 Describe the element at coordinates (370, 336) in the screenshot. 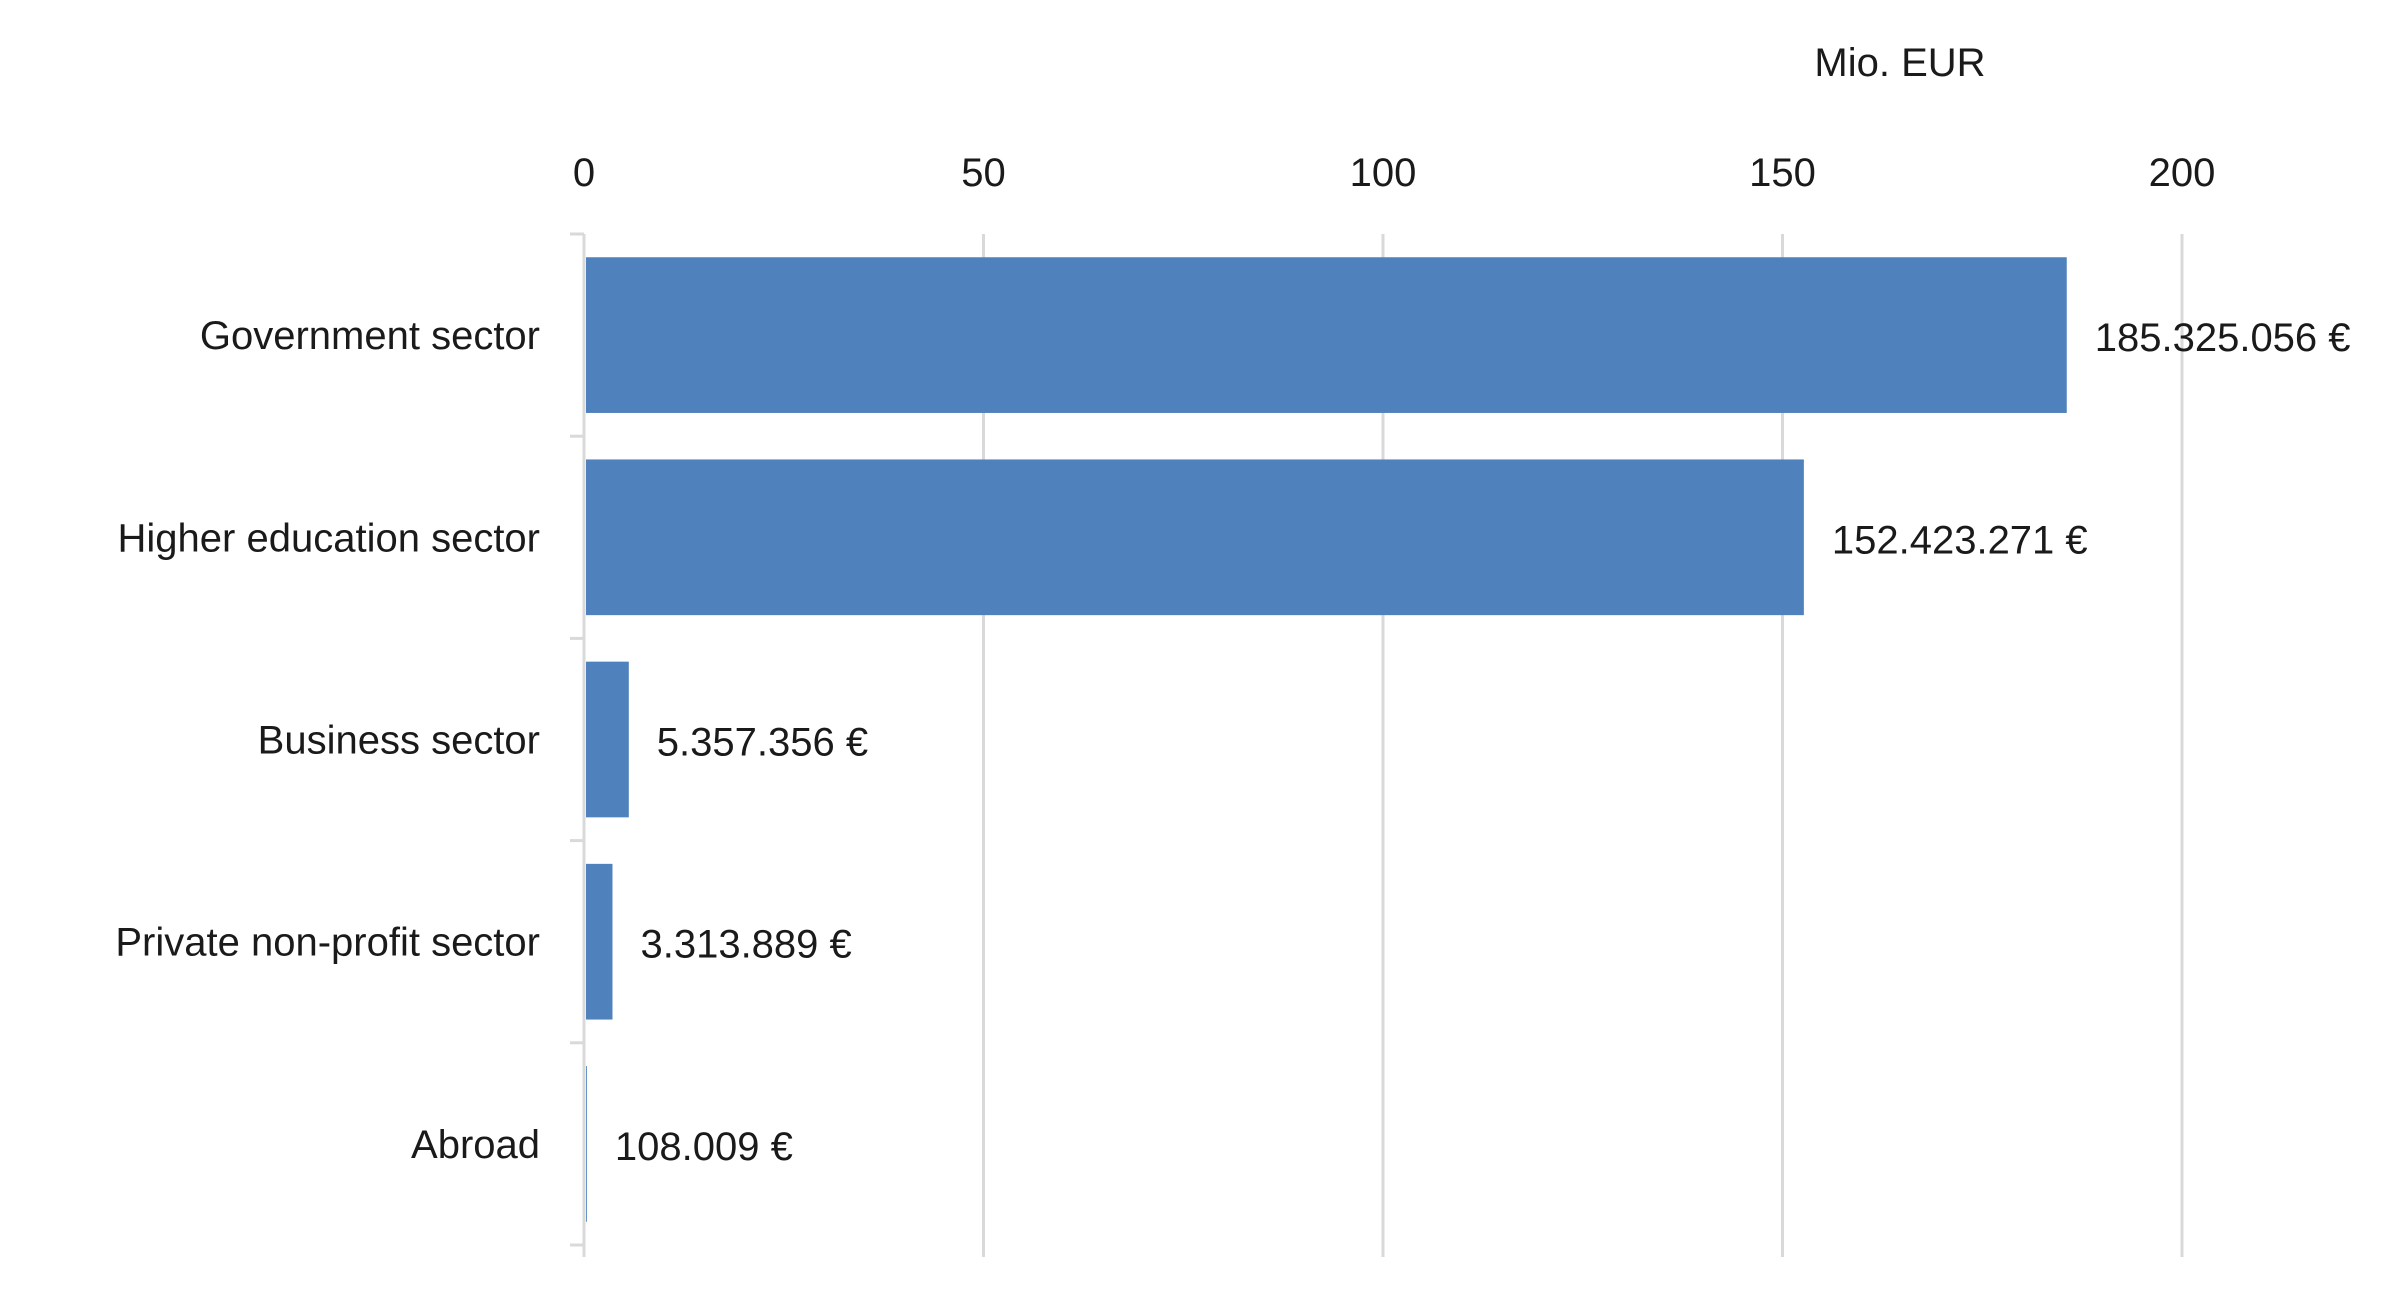

I see `category-label: Government sector` at that location.